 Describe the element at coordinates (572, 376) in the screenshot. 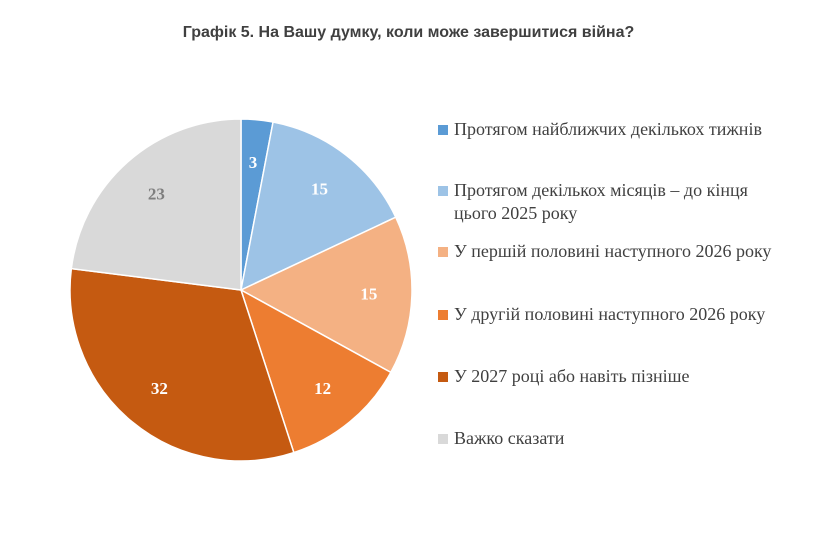

I see `legend-label: У 2027 році або навіть пізніше` at that location.